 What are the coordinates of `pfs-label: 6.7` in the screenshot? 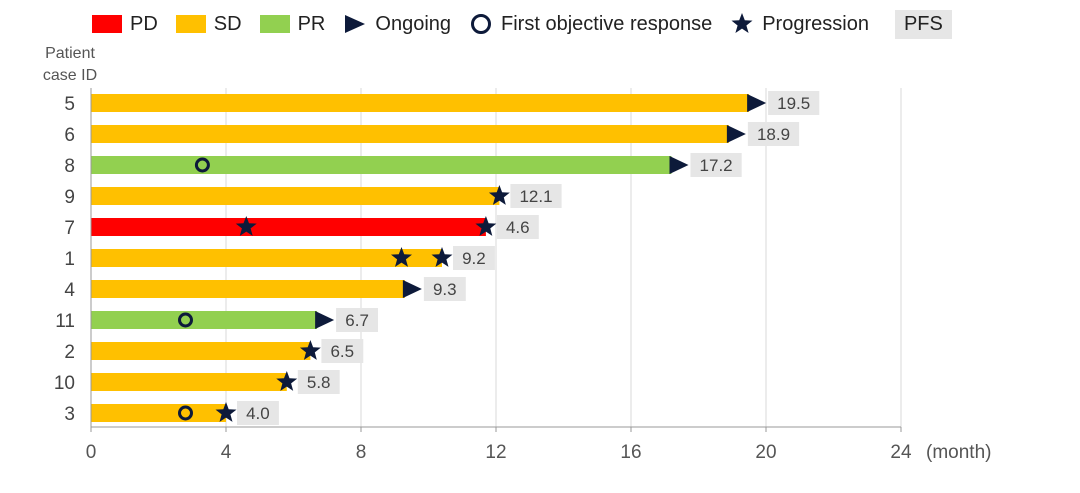 It's located at (357, 320).